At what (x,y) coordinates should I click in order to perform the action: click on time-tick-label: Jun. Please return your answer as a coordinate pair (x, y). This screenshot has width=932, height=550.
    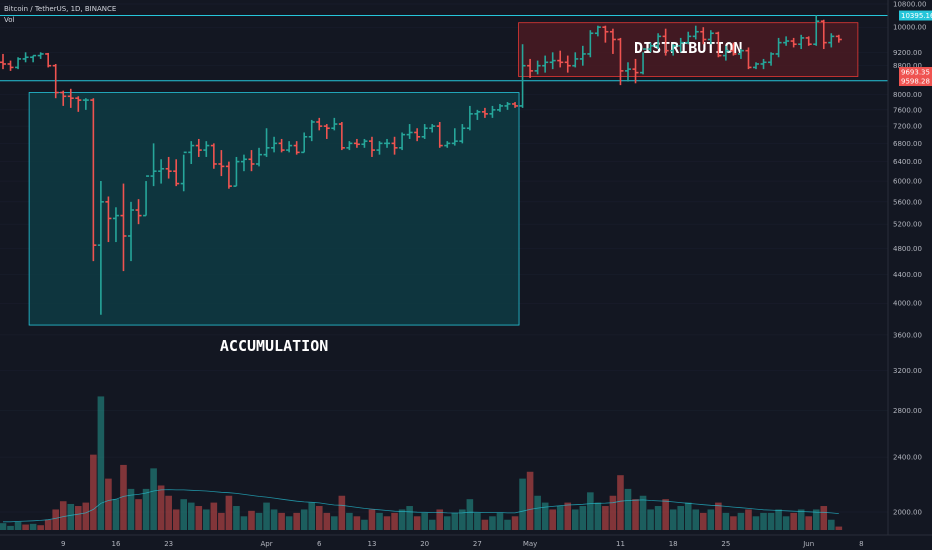
    Looking at the image, I should click on (808, 544).